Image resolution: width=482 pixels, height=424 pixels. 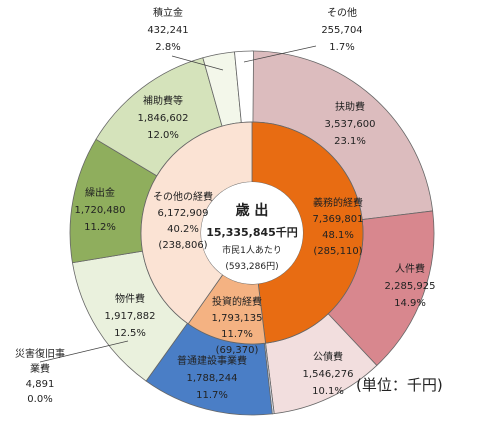 What do you see at coordinates (350, 141) in the screenshot?
I see `outer-label-pct-0: 23.1%` at bounding box center [350, 141].